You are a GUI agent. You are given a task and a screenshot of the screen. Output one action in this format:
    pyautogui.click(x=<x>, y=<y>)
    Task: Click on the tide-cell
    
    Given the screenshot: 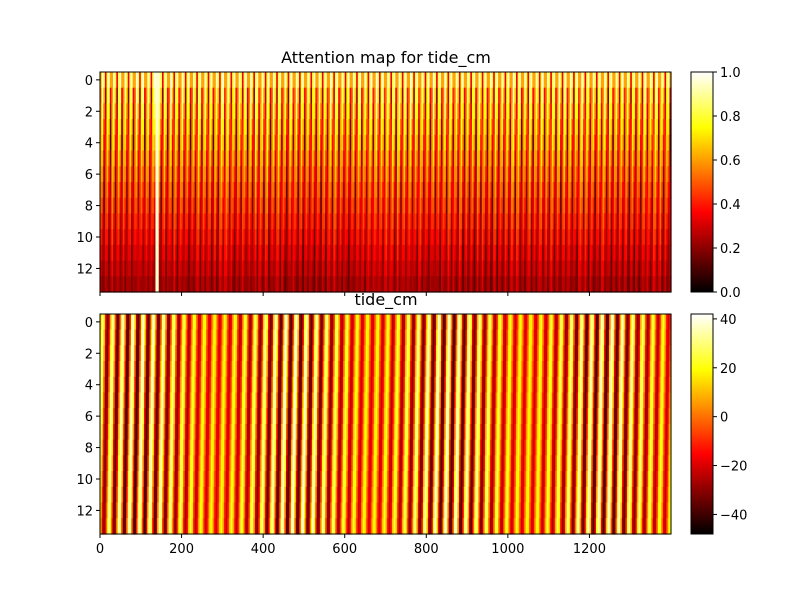 What is the action you would take?
    pyautogui.click(x=106, y=479)
    